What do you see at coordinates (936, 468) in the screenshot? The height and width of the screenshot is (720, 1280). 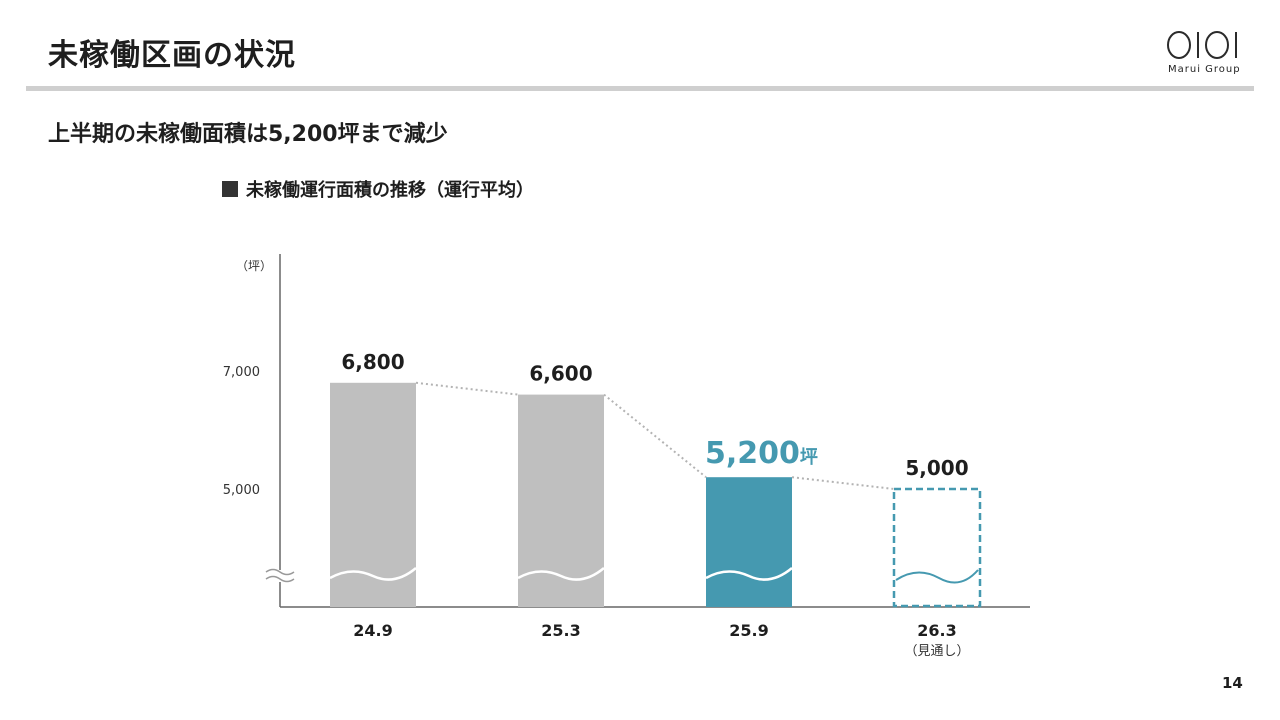 I see `data-label: 5,000` at bounding box center [936, 468].